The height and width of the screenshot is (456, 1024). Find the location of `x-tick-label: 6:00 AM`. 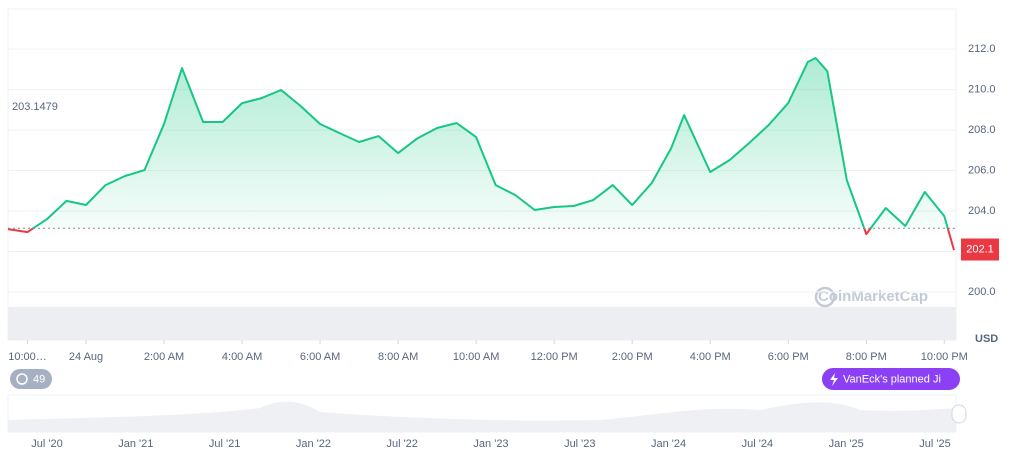

x-tick-label: 6:00 AM is located at coordinates (320, 357).